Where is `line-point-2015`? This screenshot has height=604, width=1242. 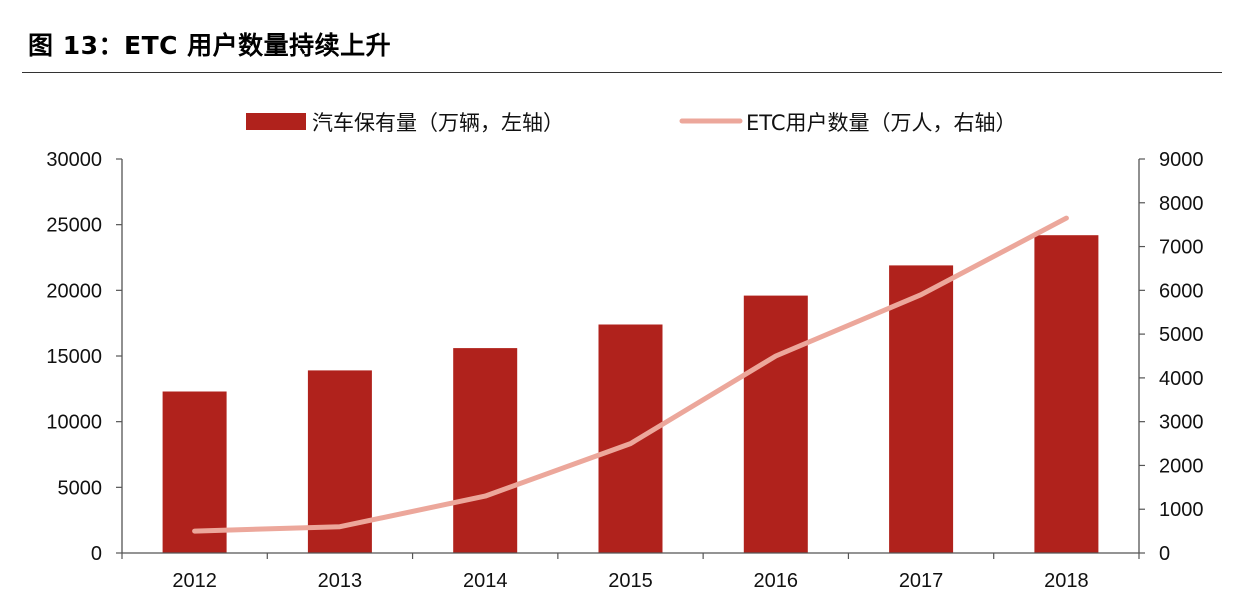 line-point-2015 is located at coordinates (630, 444).